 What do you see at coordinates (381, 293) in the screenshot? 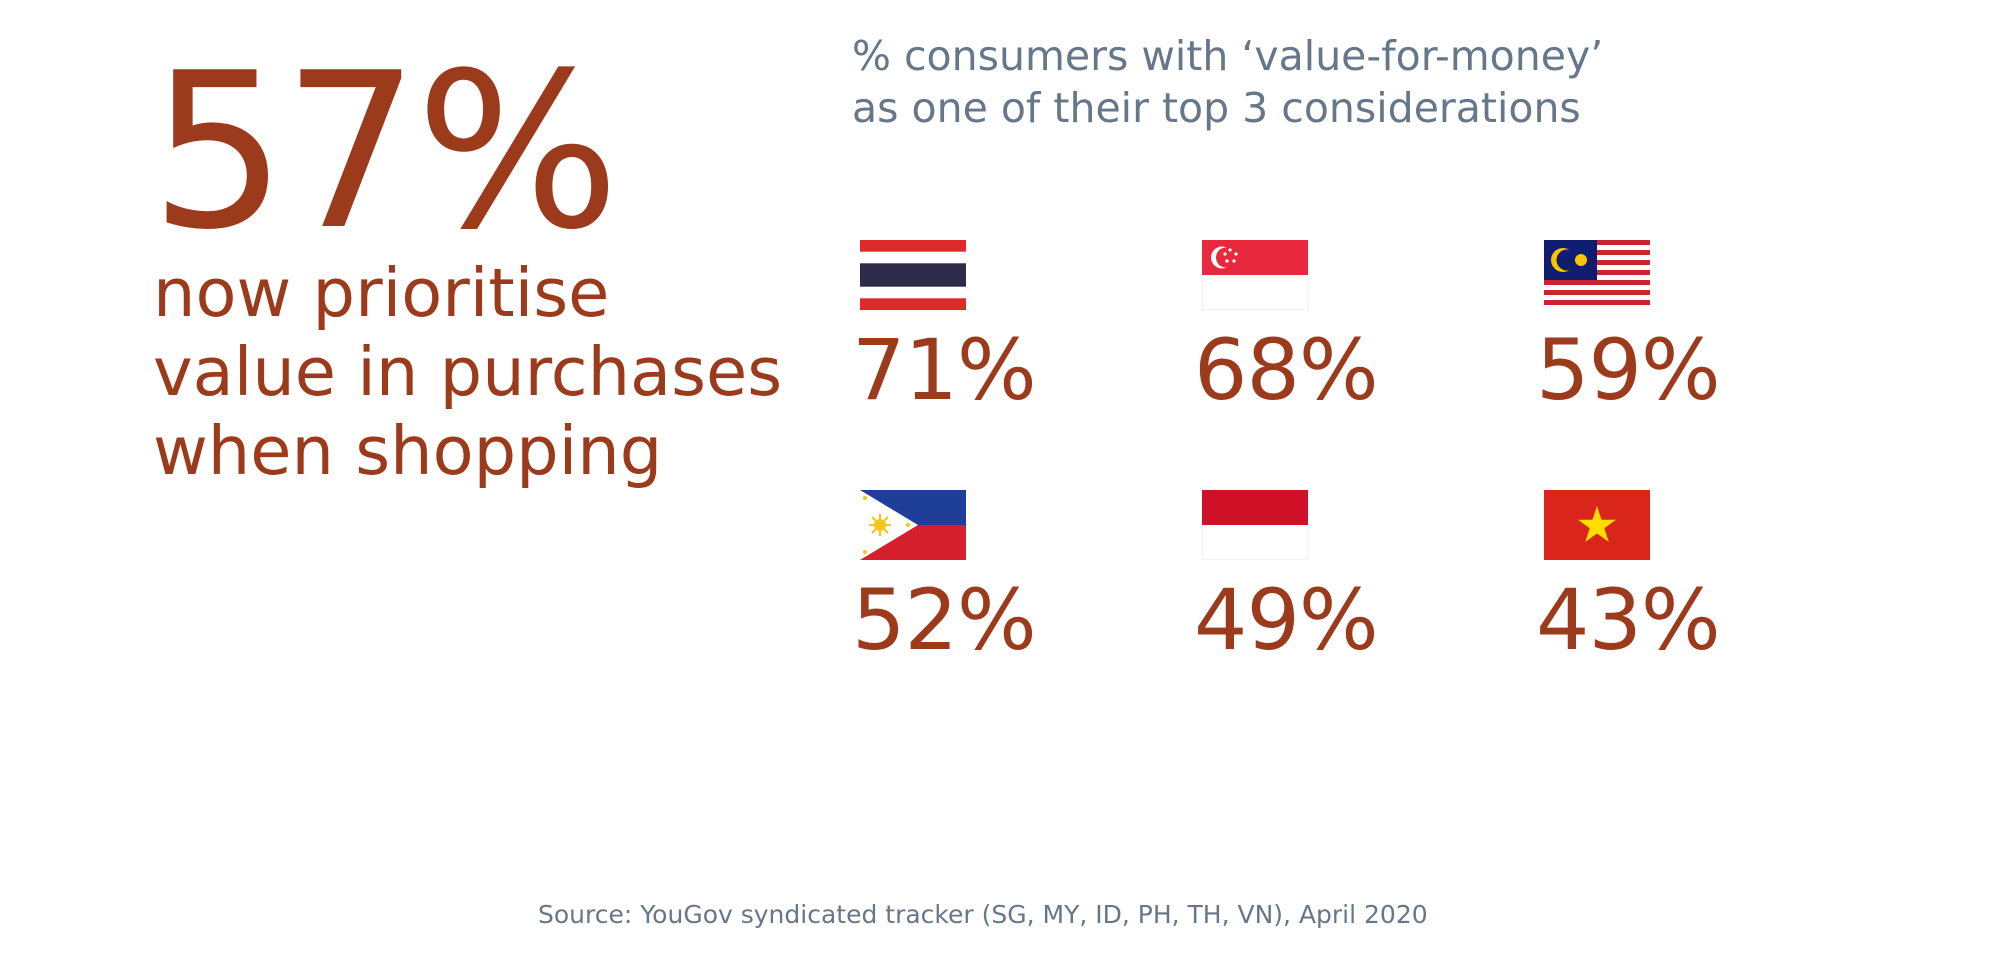
I see `headline-line: now prioritise` at bounding box center [381, 293].